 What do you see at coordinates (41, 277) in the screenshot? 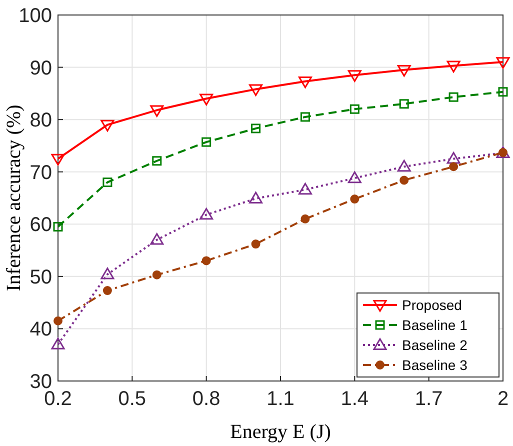
I see `y-tick-label: 50` at bounding box center [41, 277].